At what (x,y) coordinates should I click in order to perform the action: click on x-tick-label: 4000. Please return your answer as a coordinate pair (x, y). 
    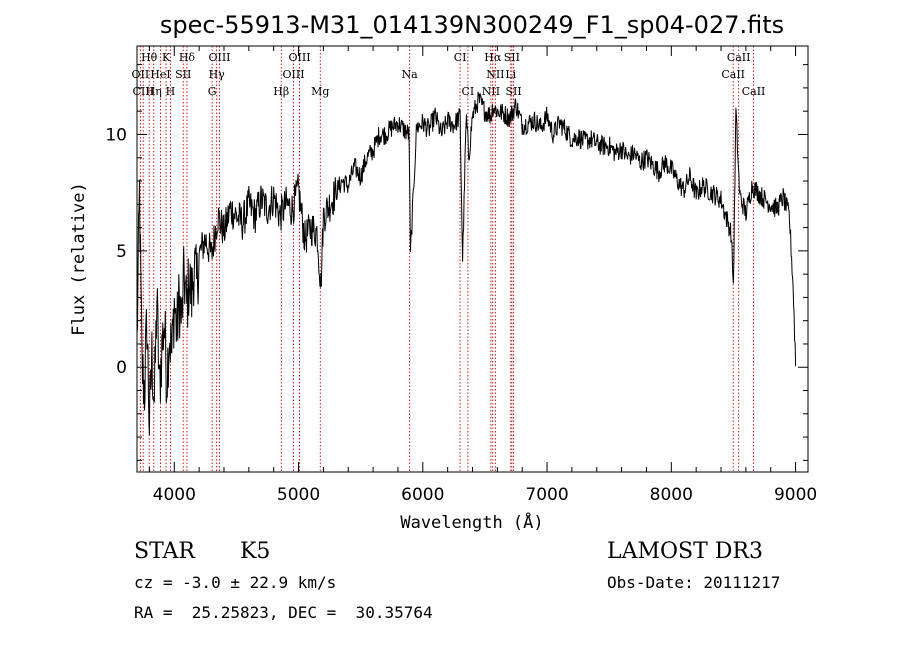
    Looking at the image, I should click on (174, 495).